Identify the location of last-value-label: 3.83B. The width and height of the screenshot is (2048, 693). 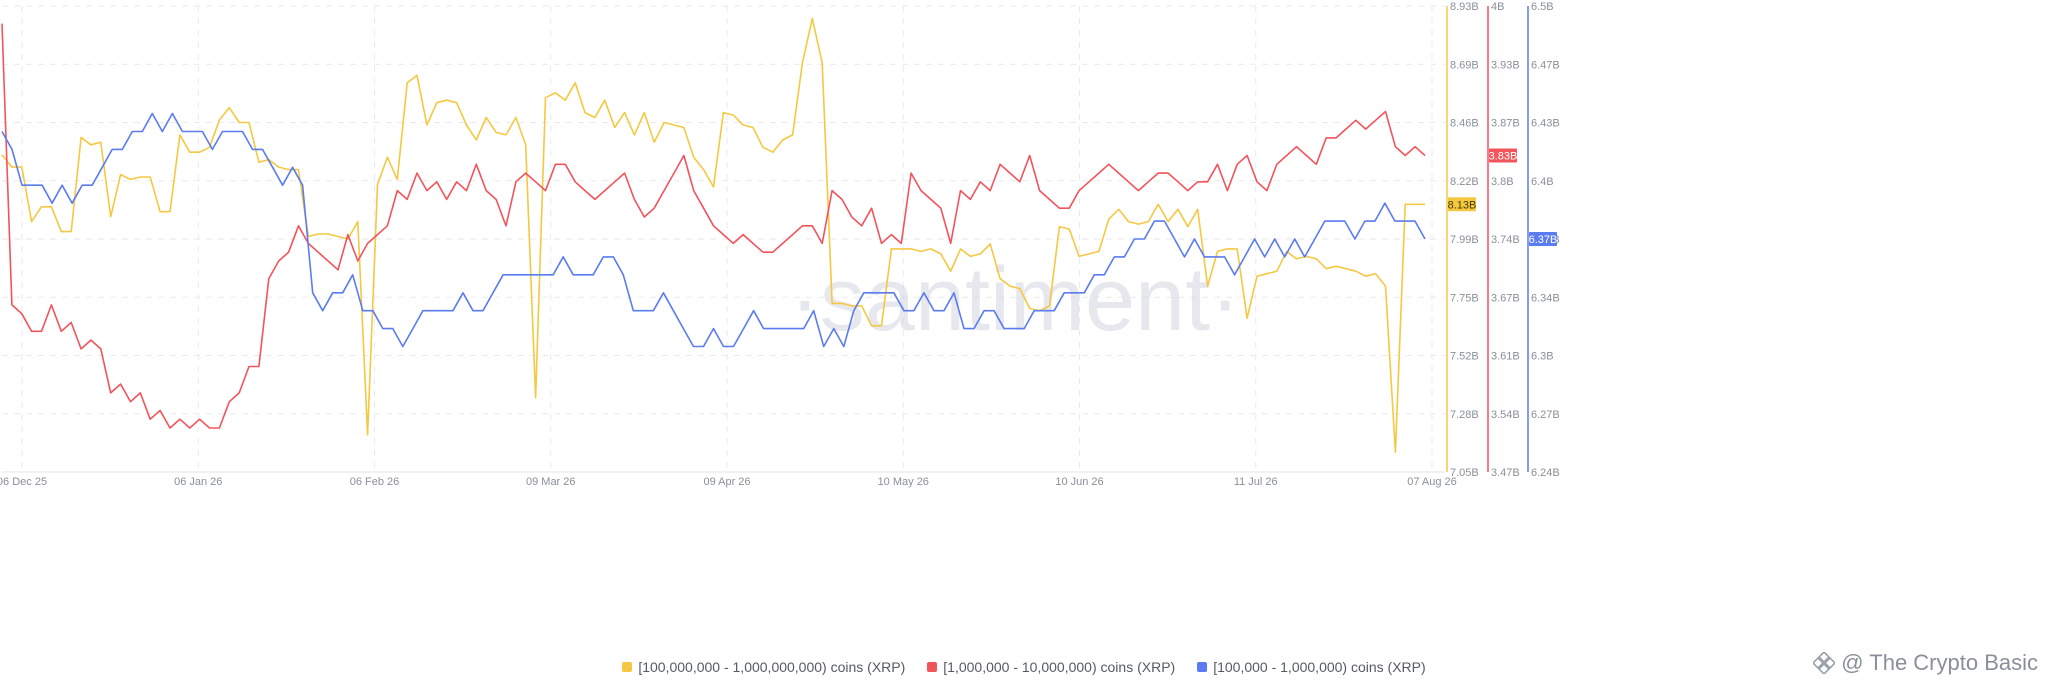
(1503, 156).